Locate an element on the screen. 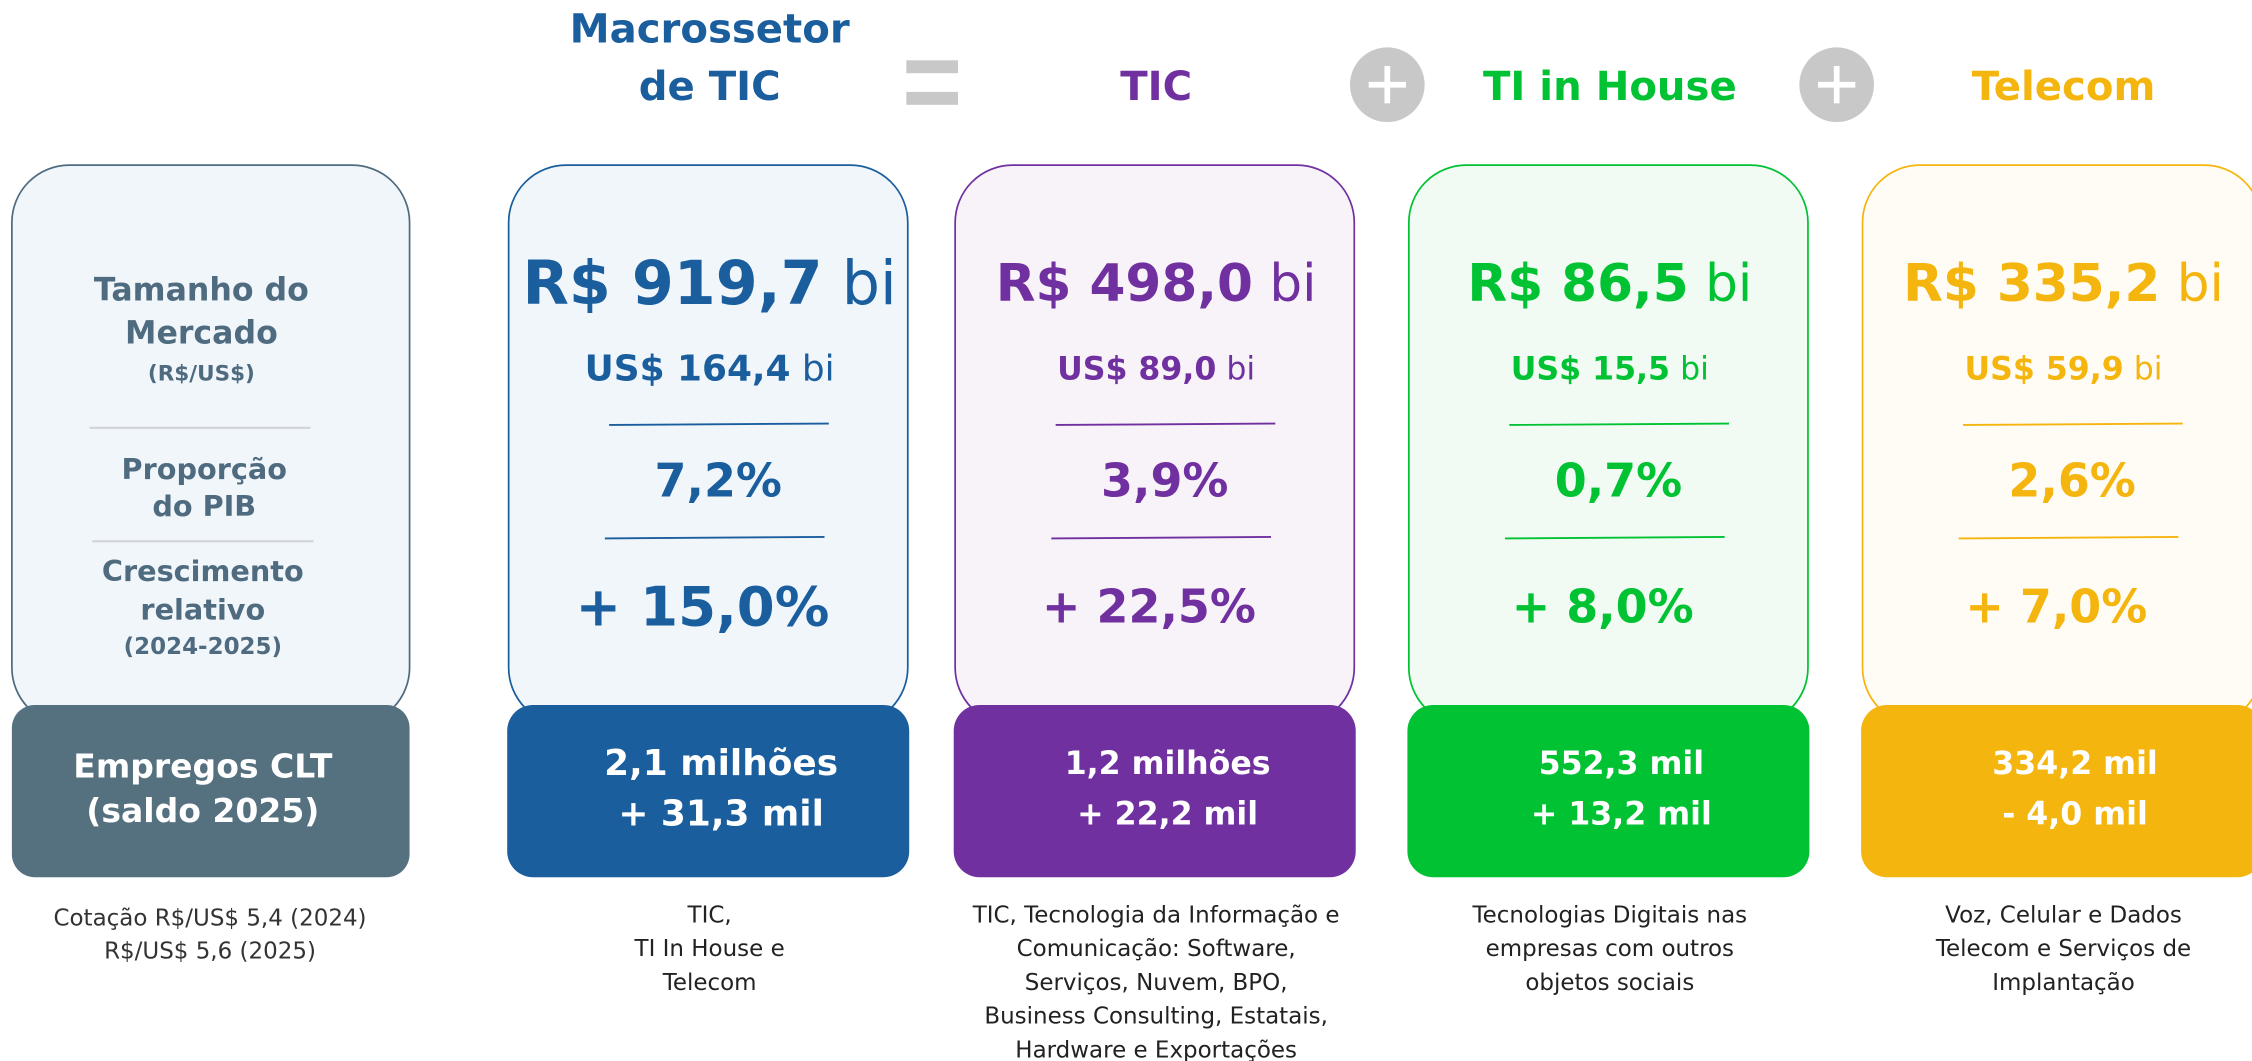 This screenshot has width=2252, height=1061. pib: 7,2% is located at coordinates (718, 480).